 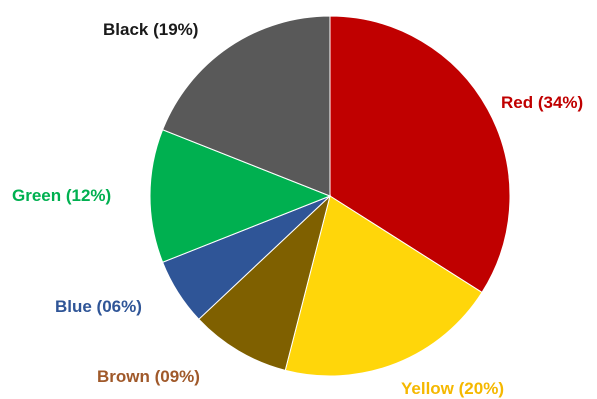 I want to click on slice-label-red: Red (34%), so click(x=542, y=102).